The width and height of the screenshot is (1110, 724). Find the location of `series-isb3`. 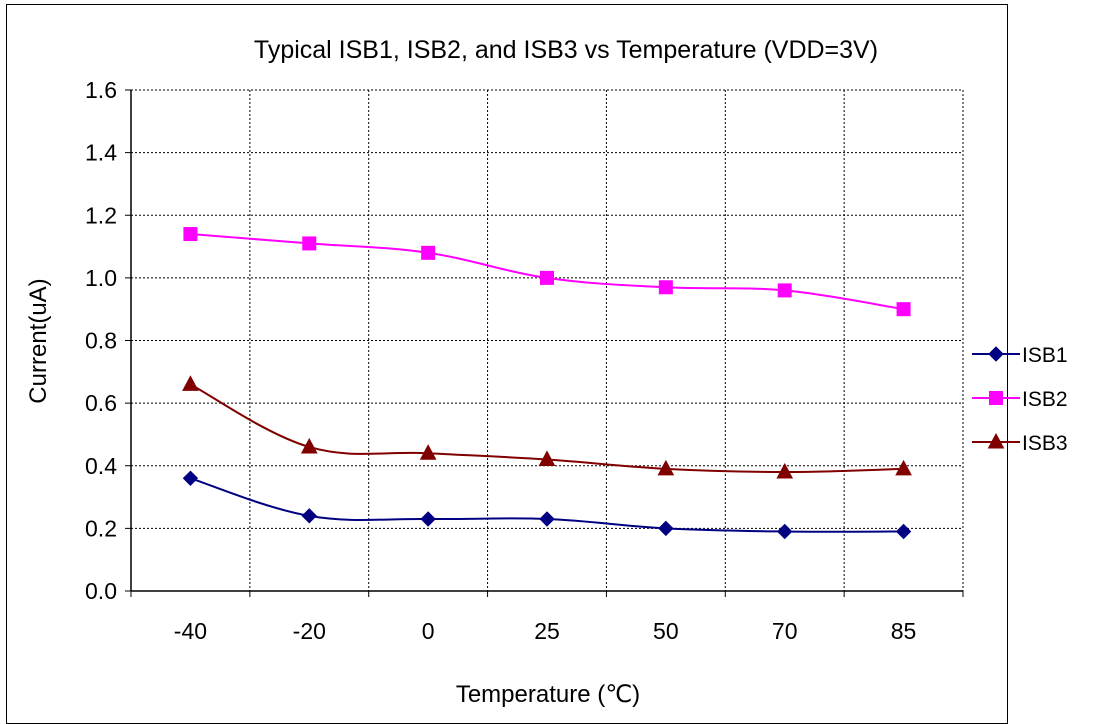

series-isb3 is located at coordinates (547, 427).